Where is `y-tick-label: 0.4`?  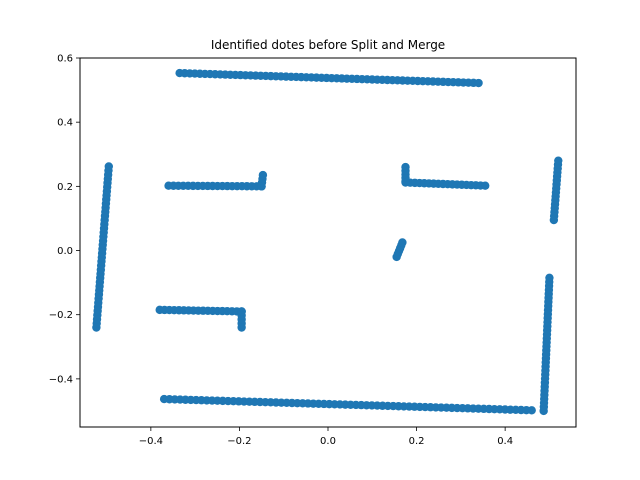 y-tick-label: 0.4 is located at coordinates (65, 123).